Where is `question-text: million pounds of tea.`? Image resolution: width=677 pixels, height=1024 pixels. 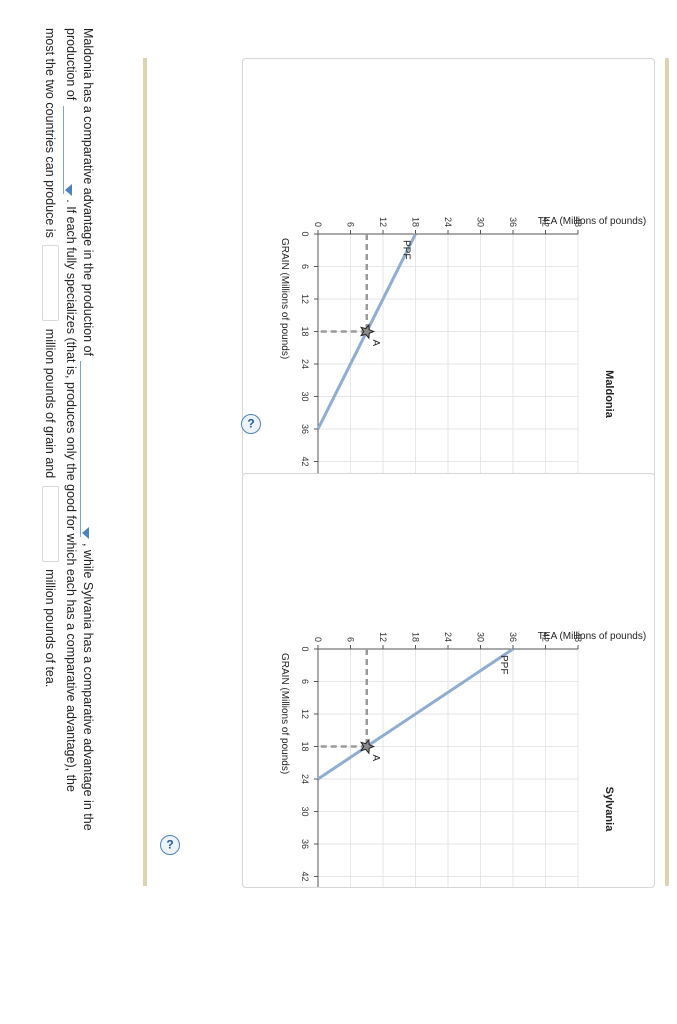 question-text: million pounds of tea. is located at coordinates (50, 628).